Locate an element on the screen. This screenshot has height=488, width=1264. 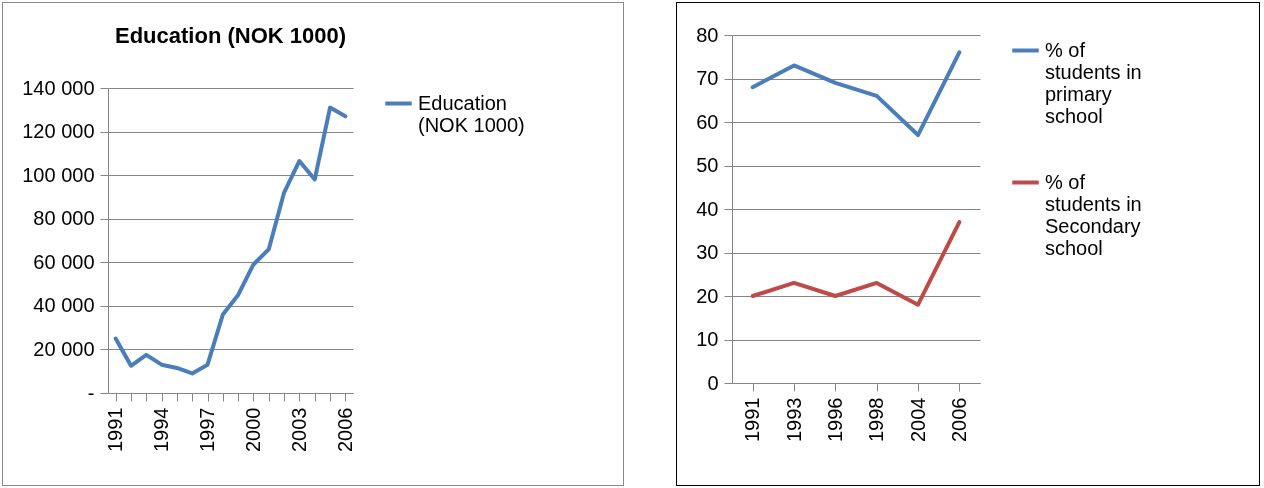
y-tick-label: 120 000 is located at coordinates (58, 131).